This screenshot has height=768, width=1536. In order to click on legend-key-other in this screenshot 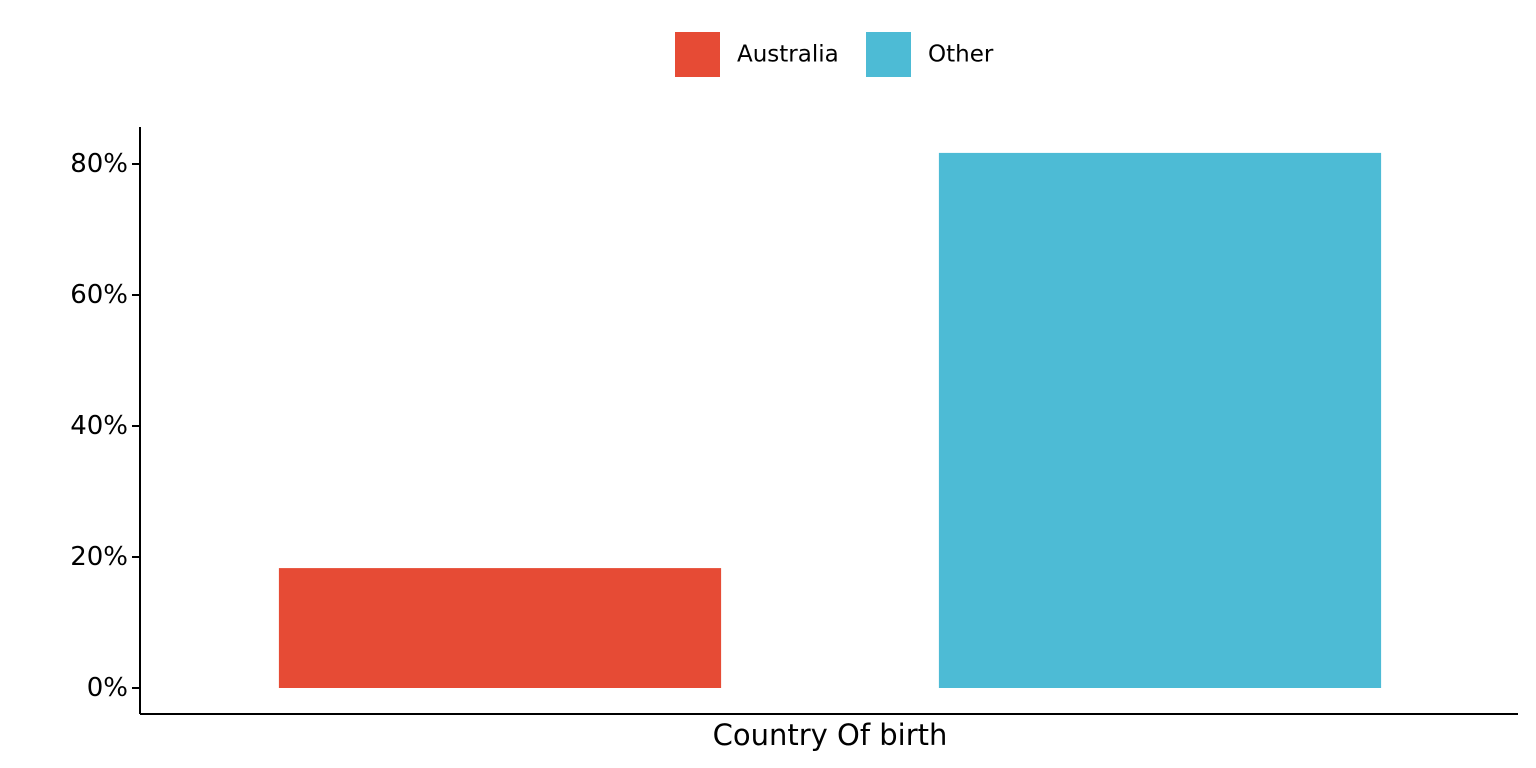, I will do `click(888, 54)`.